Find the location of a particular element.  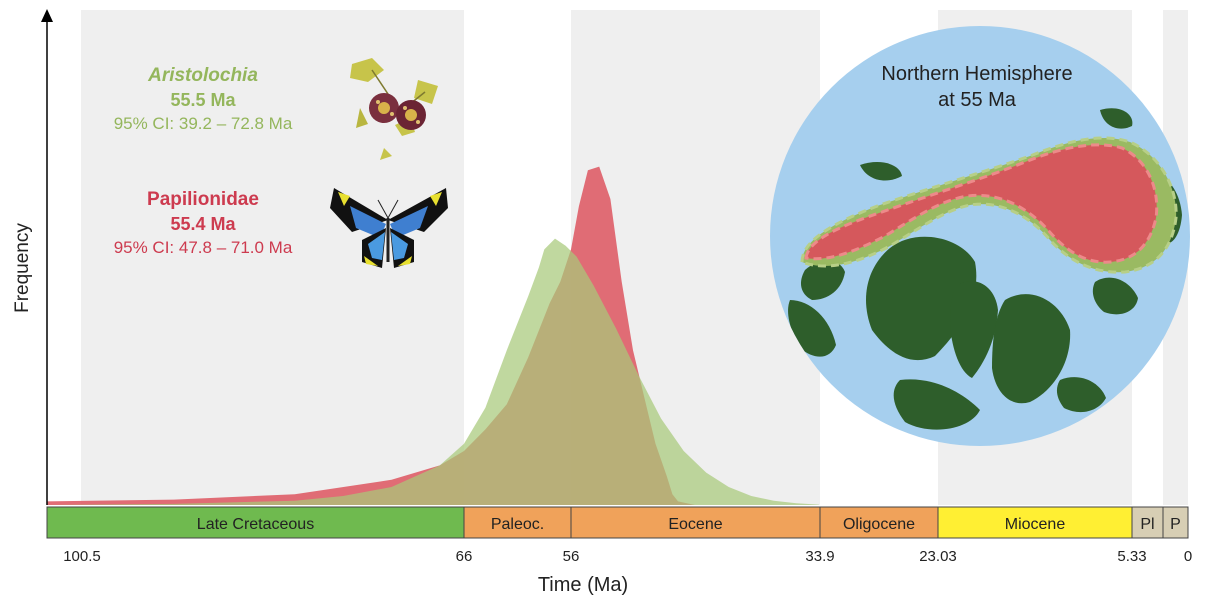

papilionidae-butterfly-illustration is located at coordinates (389, 228).